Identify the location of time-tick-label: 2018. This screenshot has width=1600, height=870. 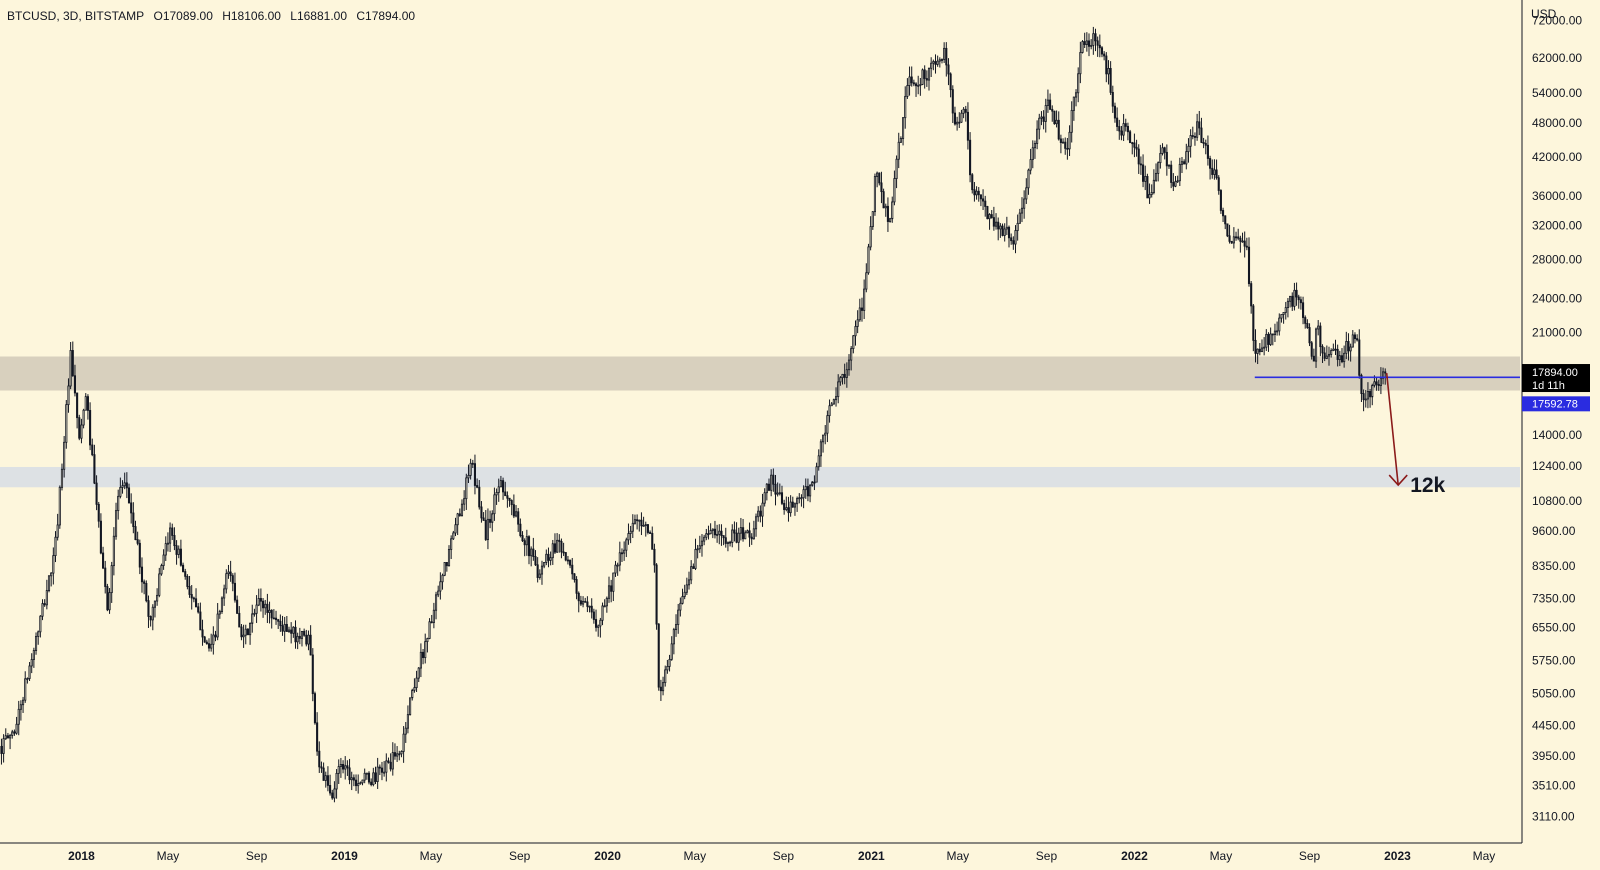
(81, 856).